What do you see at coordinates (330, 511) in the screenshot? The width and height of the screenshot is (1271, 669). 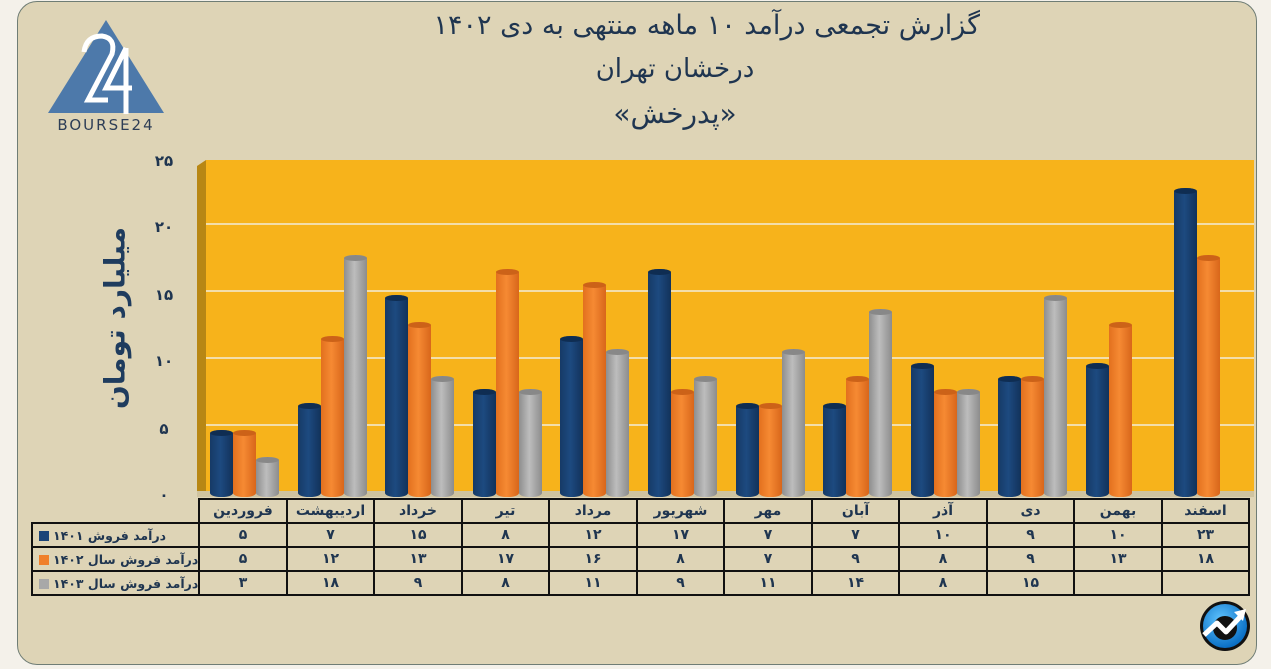 I see `month-header: اردیبهشت` at bounding box center [330, 511].